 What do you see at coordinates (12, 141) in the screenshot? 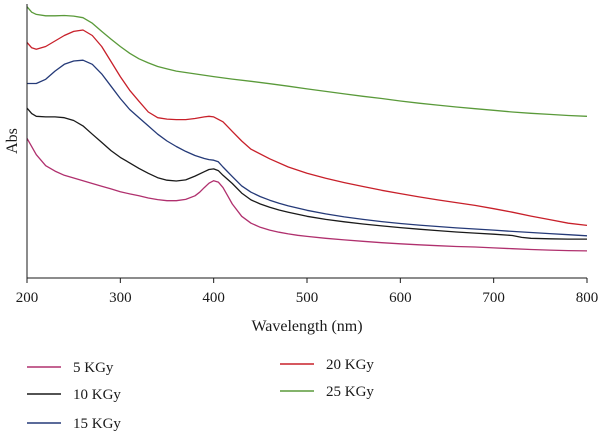
I see `y-axis-label: Abs` at bounding box center [12, 141].